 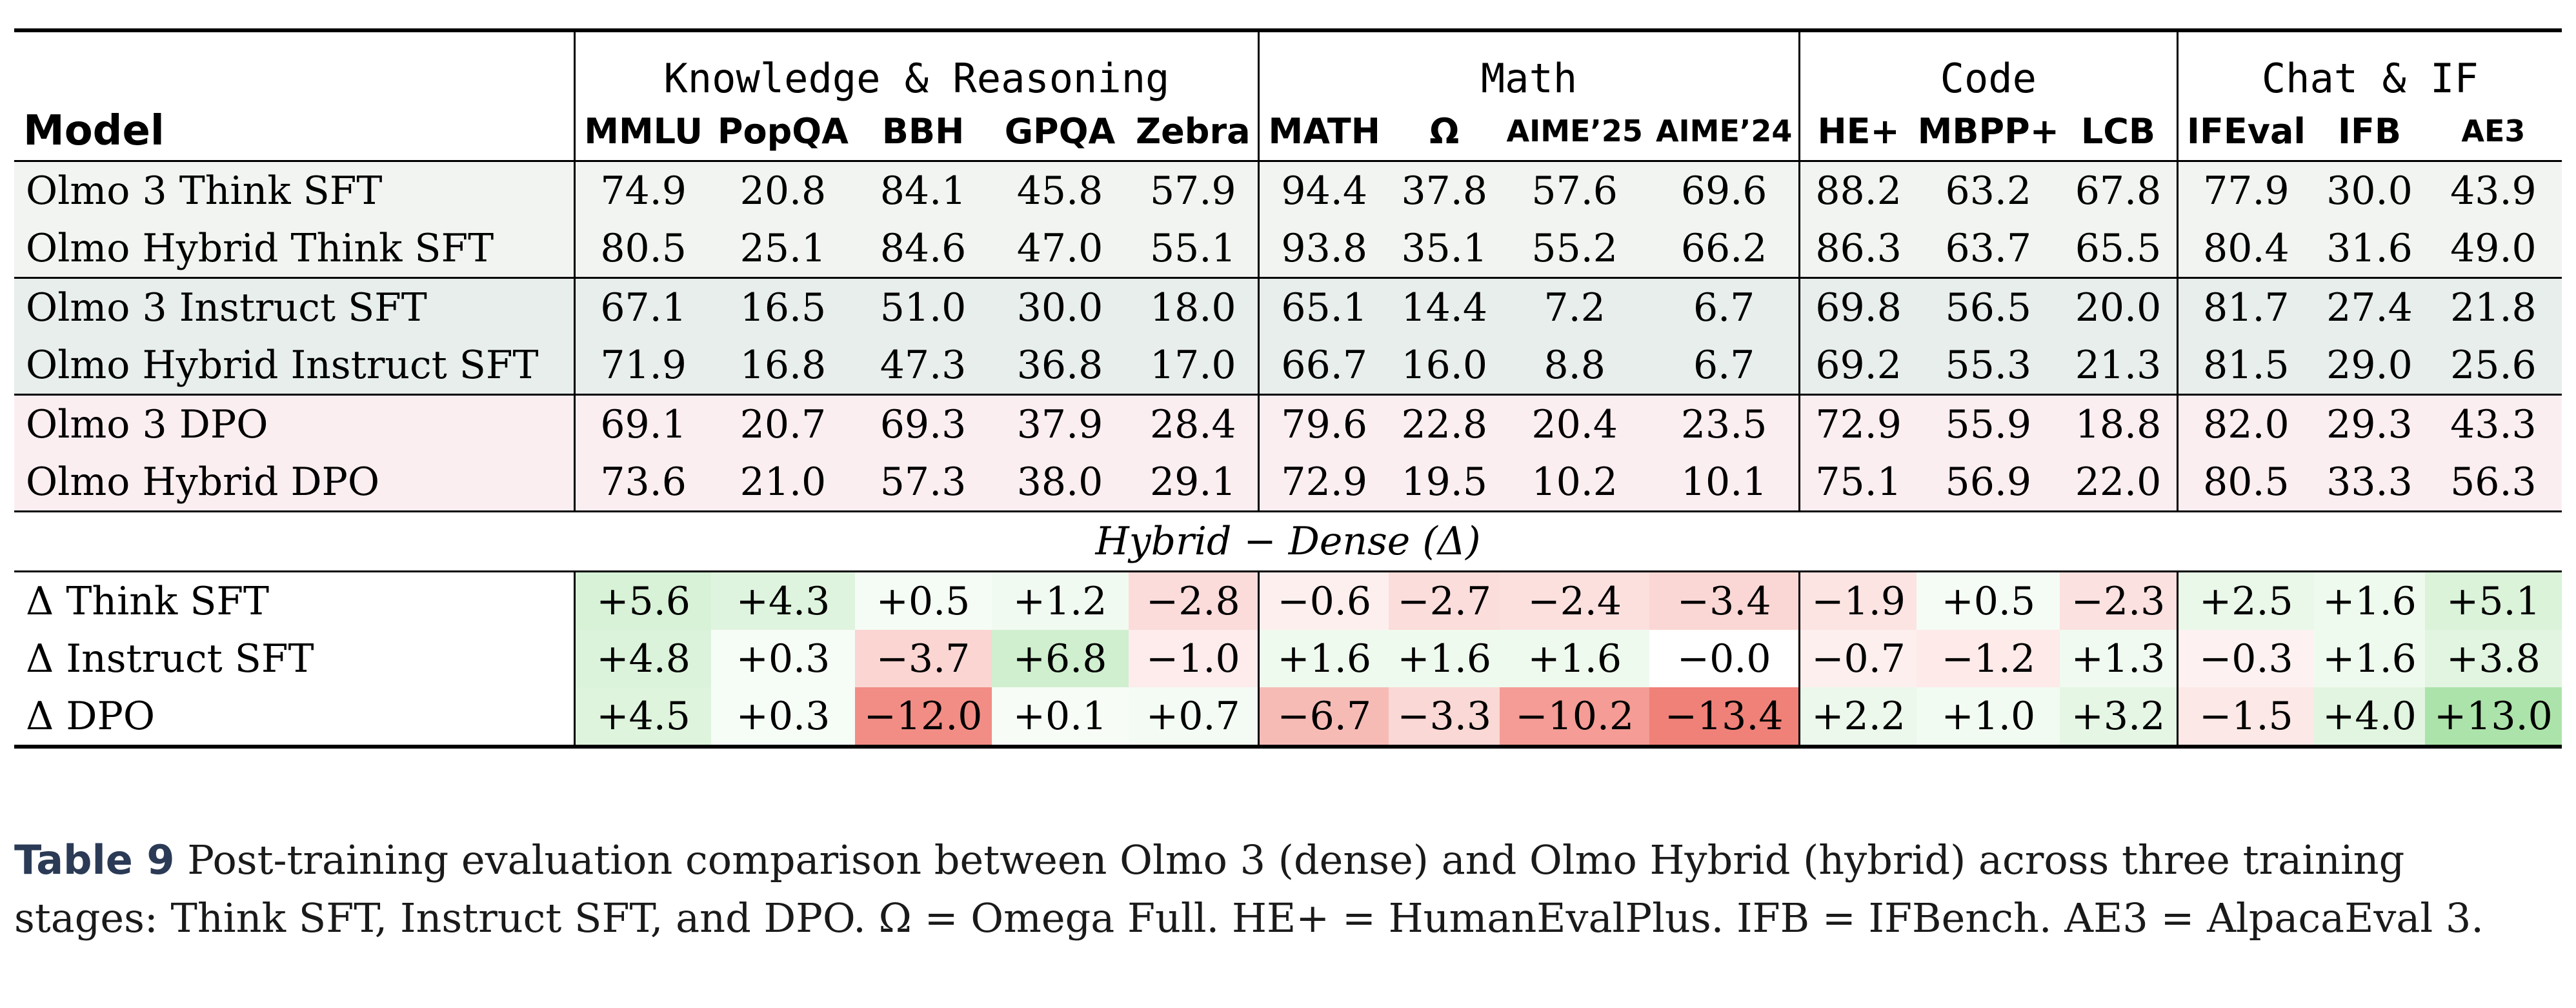 What do you see at coordinates (170, 658) in the screenshot?
I see `delta-name-cell: Δ Instruct SFT` at bounding box center [170, 658].